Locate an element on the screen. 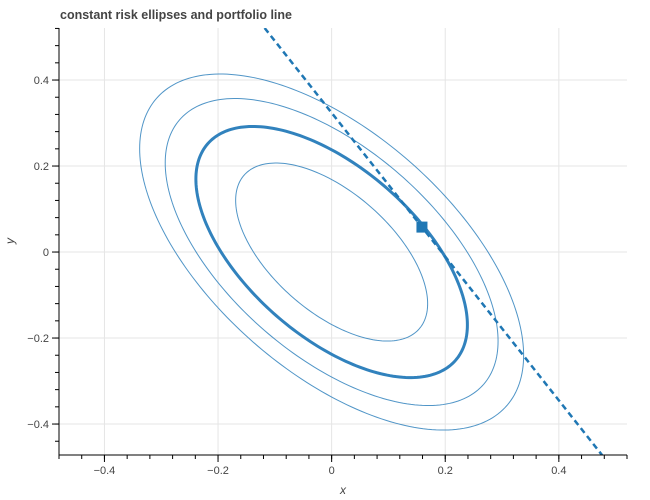 The height and width of the screenshot is (500, 650). x-tick-label: −0.2 is located at coordinates (218, 471).